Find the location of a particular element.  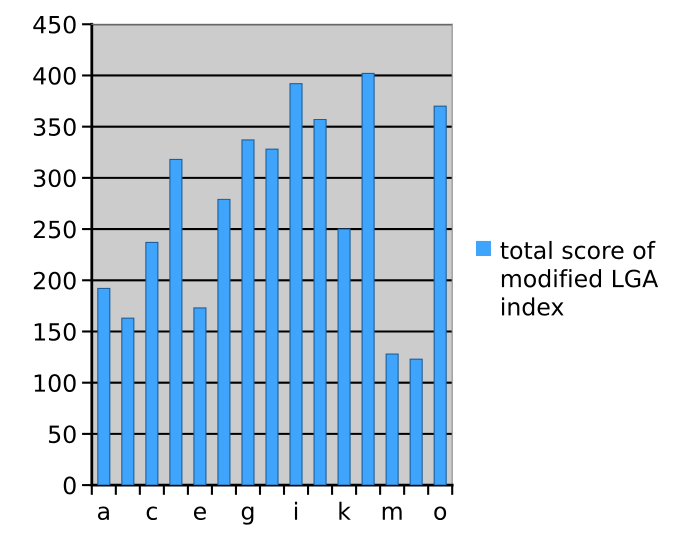

y-tick-label: 400 is located at coordinates (54, 75).